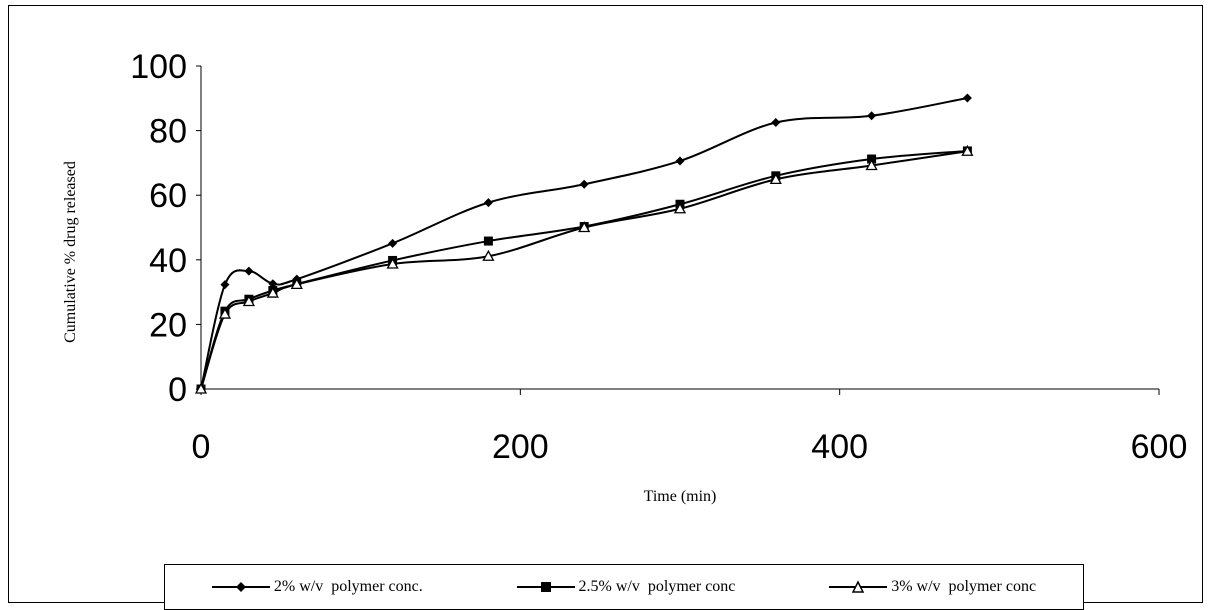 The height and width of the screenshot is (610, 1210). Describe the element at coordinates (201, 447) in the screenshot. I see `x-tick-label: 0` at that location.